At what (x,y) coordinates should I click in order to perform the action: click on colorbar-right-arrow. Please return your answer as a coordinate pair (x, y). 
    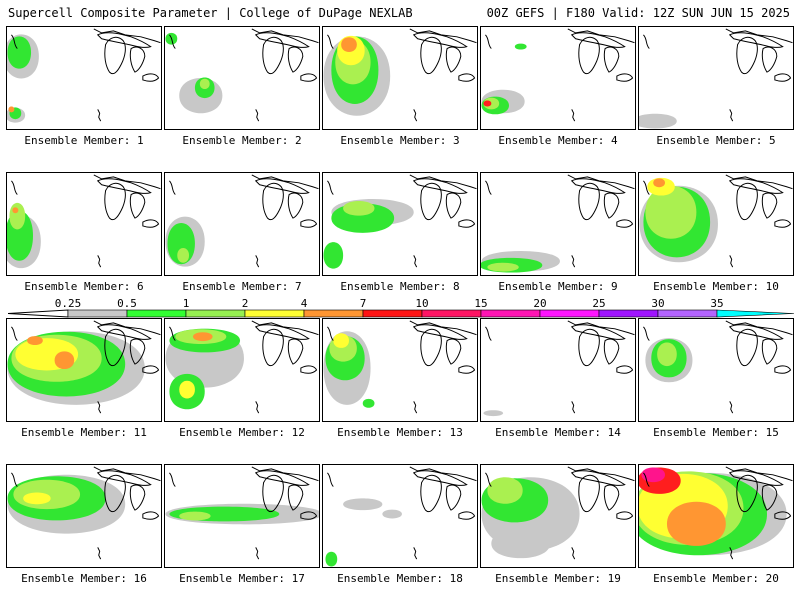
    Looking at the image, I should click on (755, 313).